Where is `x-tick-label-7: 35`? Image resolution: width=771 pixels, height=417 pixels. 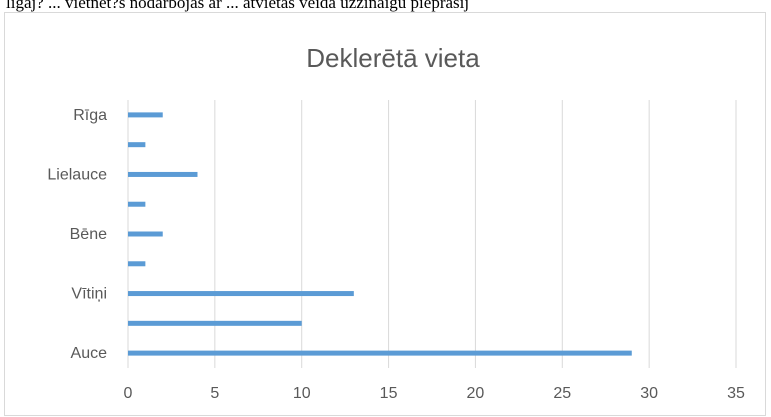
x-tick-label-7: 35 is located at coordinates (736, 393).